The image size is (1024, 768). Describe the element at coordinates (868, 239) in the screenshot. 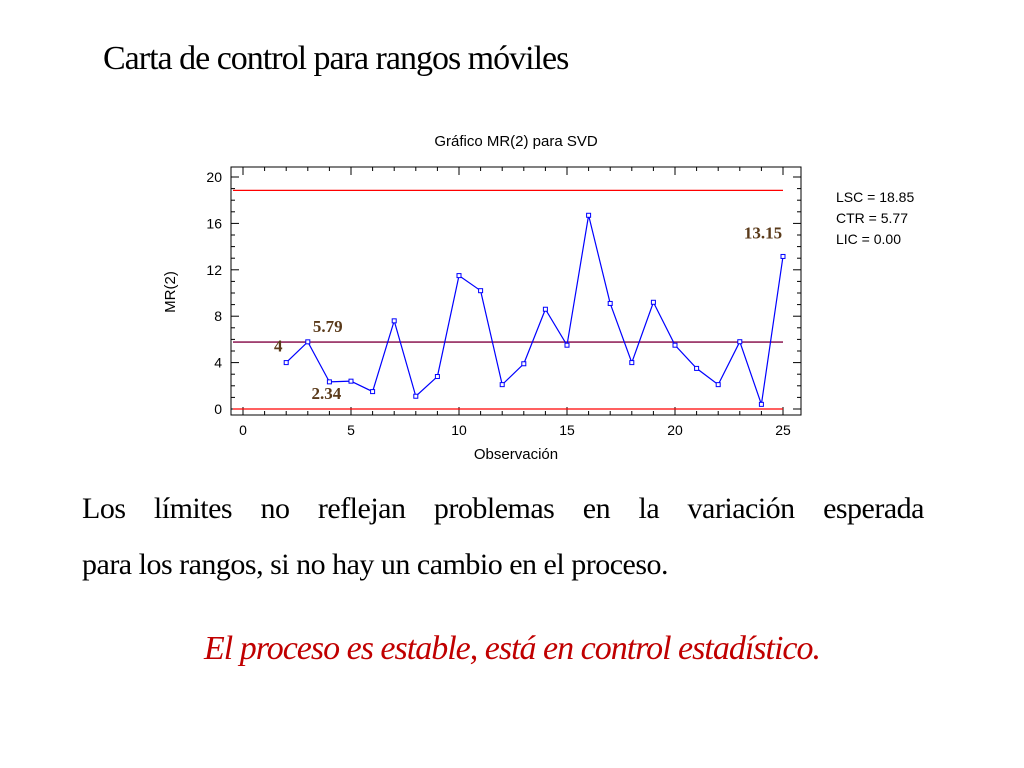

I see `legend-entry: LIC = 0.00` at that location.